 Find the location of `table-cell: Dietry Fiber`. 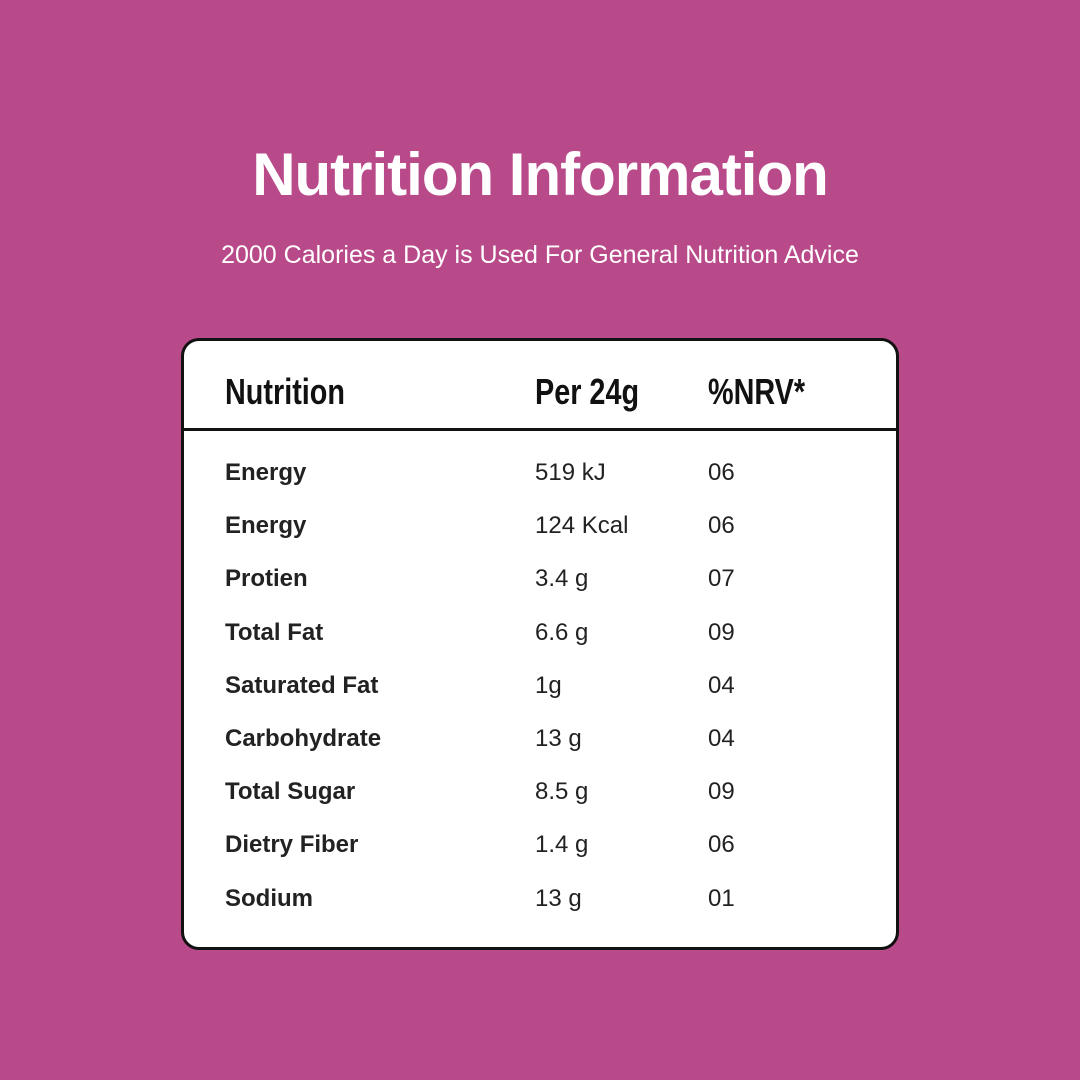

table-cell: Dietry Fiber is located at coordinates (292, 845).